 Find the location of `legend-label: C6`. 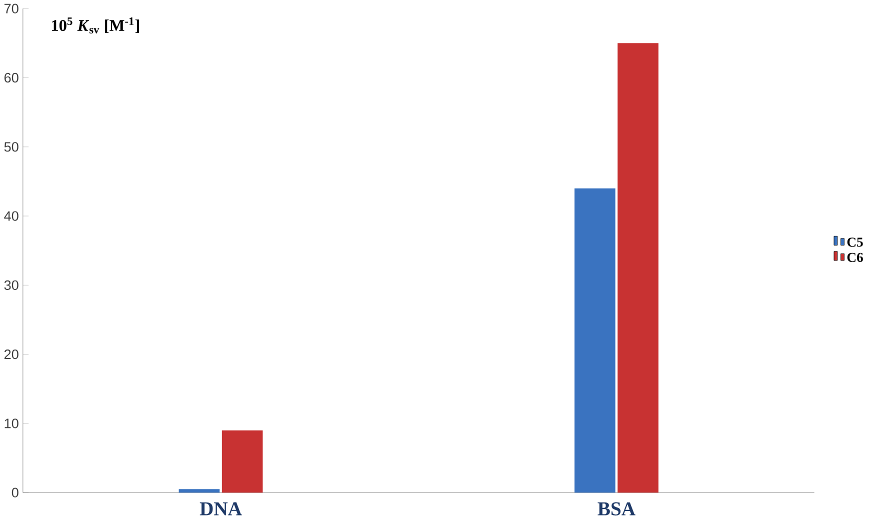

legend-label: C6 is located at coordinates (855, 257).